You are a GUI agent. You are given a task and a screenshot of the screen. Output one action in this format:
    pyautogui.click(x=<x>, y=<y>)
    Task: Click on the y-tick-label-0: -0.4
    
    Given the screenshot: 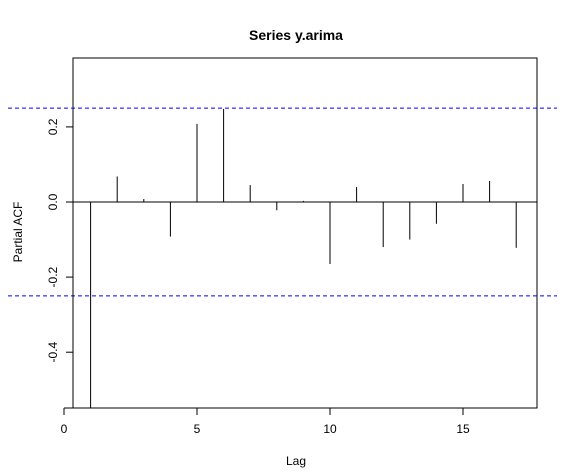 What is the action you would take?
    pyautogui.click(x=53, y=352)
    